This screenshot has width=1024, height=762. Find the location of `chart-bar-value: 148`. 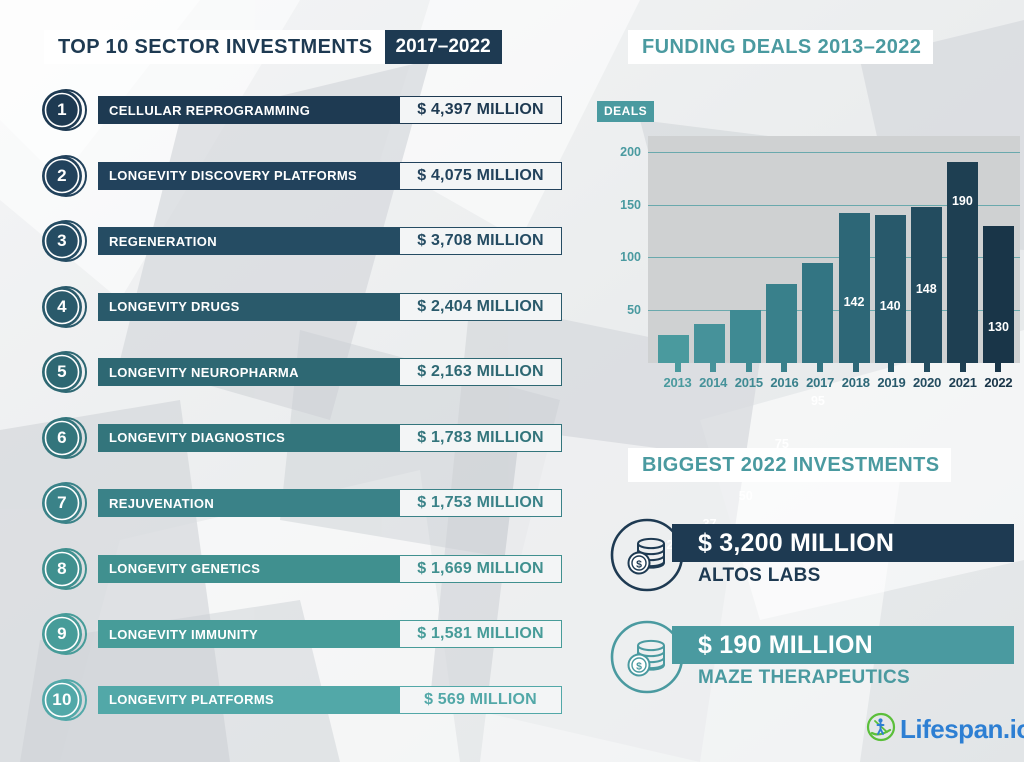

chart-bar-value: 148 is located at coordinates (926, 289).